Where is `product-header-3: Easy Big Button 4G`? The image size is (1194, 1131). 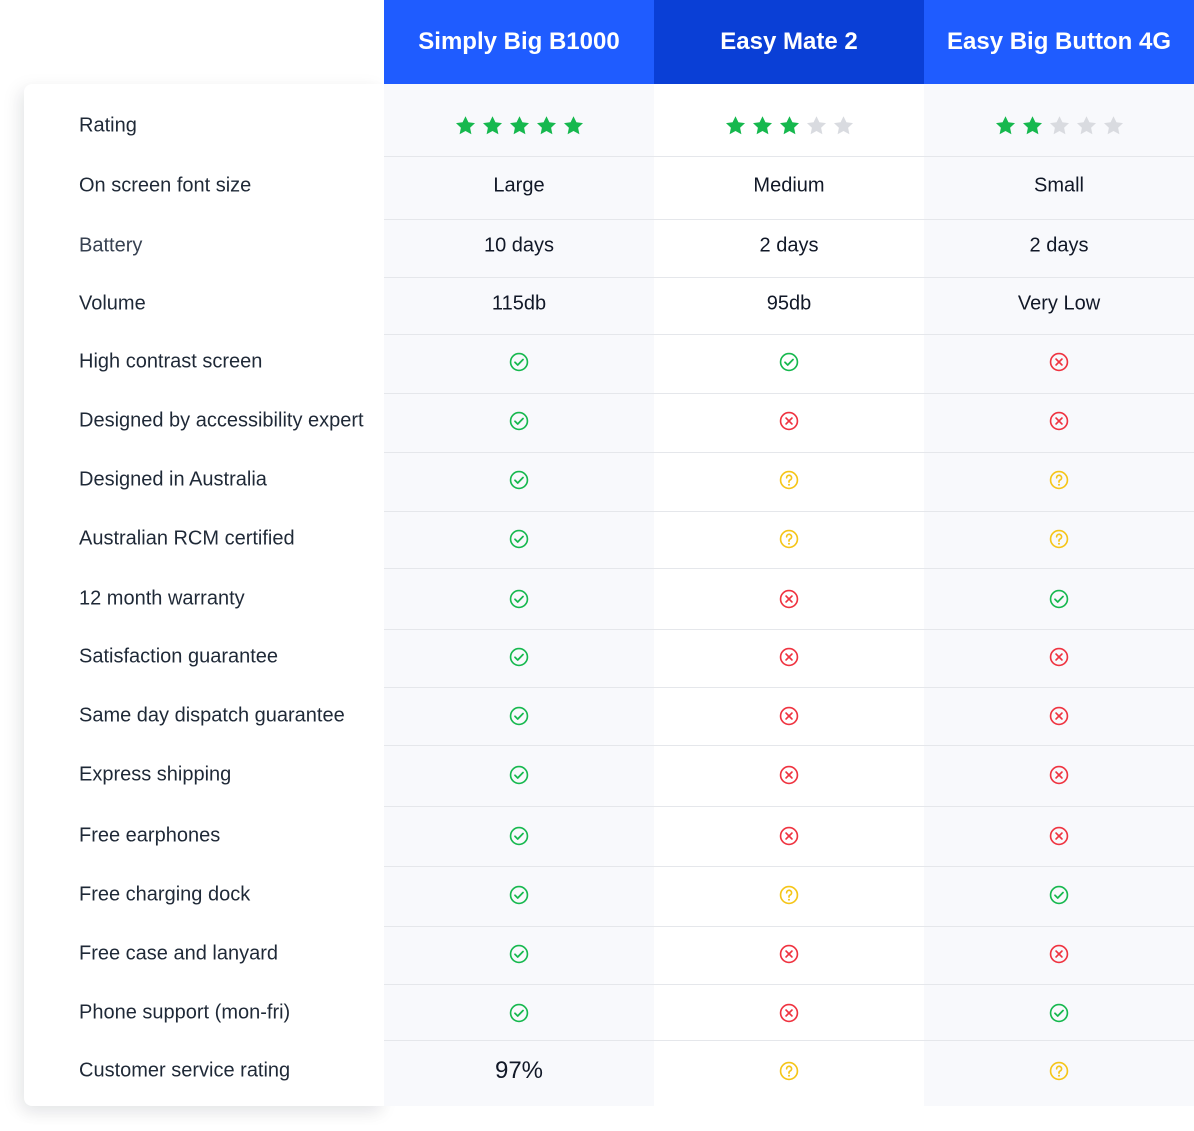
product-header-3: Easy Big Button 4G is located at coordinates (1059, 42).